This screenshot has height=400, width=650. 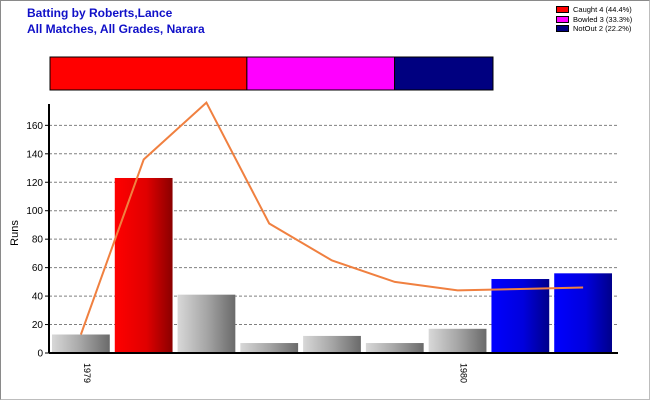 I want to click on legend-item-bowled: Bowled 3 (33.3%), so click(x=594, y=20).